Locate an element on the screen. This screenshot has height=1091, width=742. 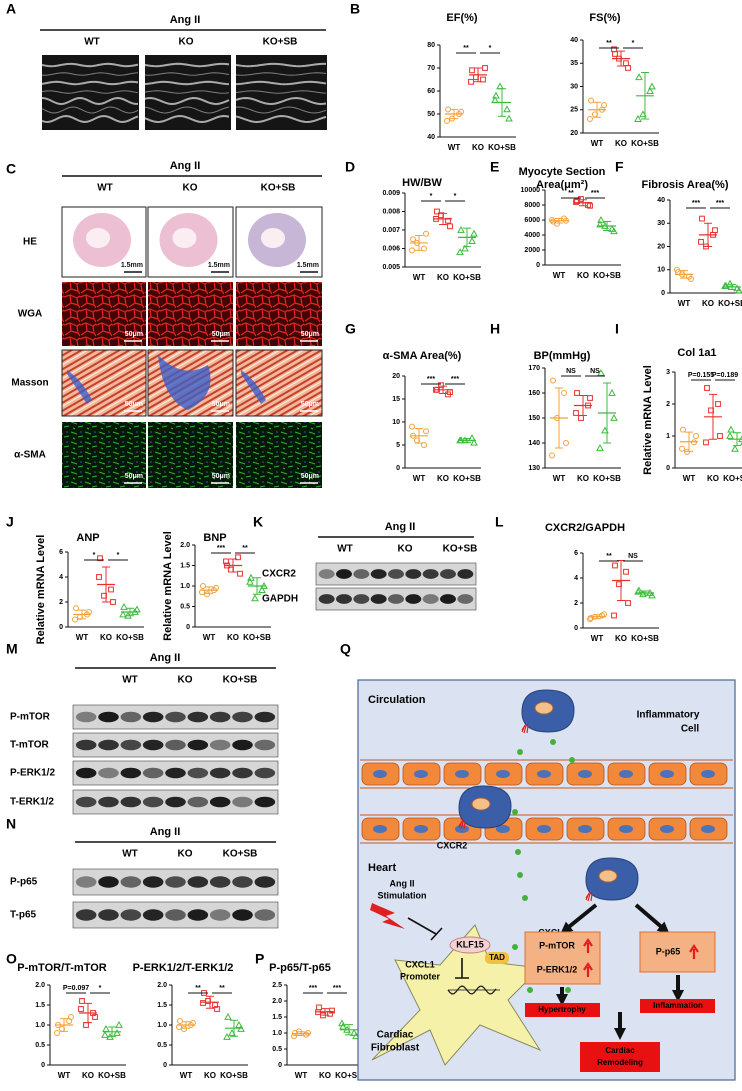
y-tick-label: 1.0 is located at coordinates (162, 1025).